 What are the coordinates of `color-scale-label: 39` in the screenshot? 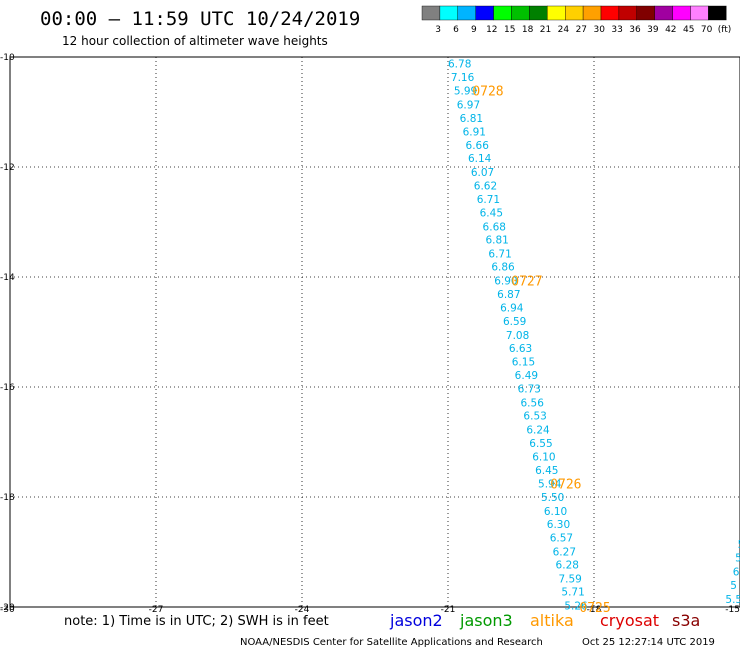 It's located at (653, 30).